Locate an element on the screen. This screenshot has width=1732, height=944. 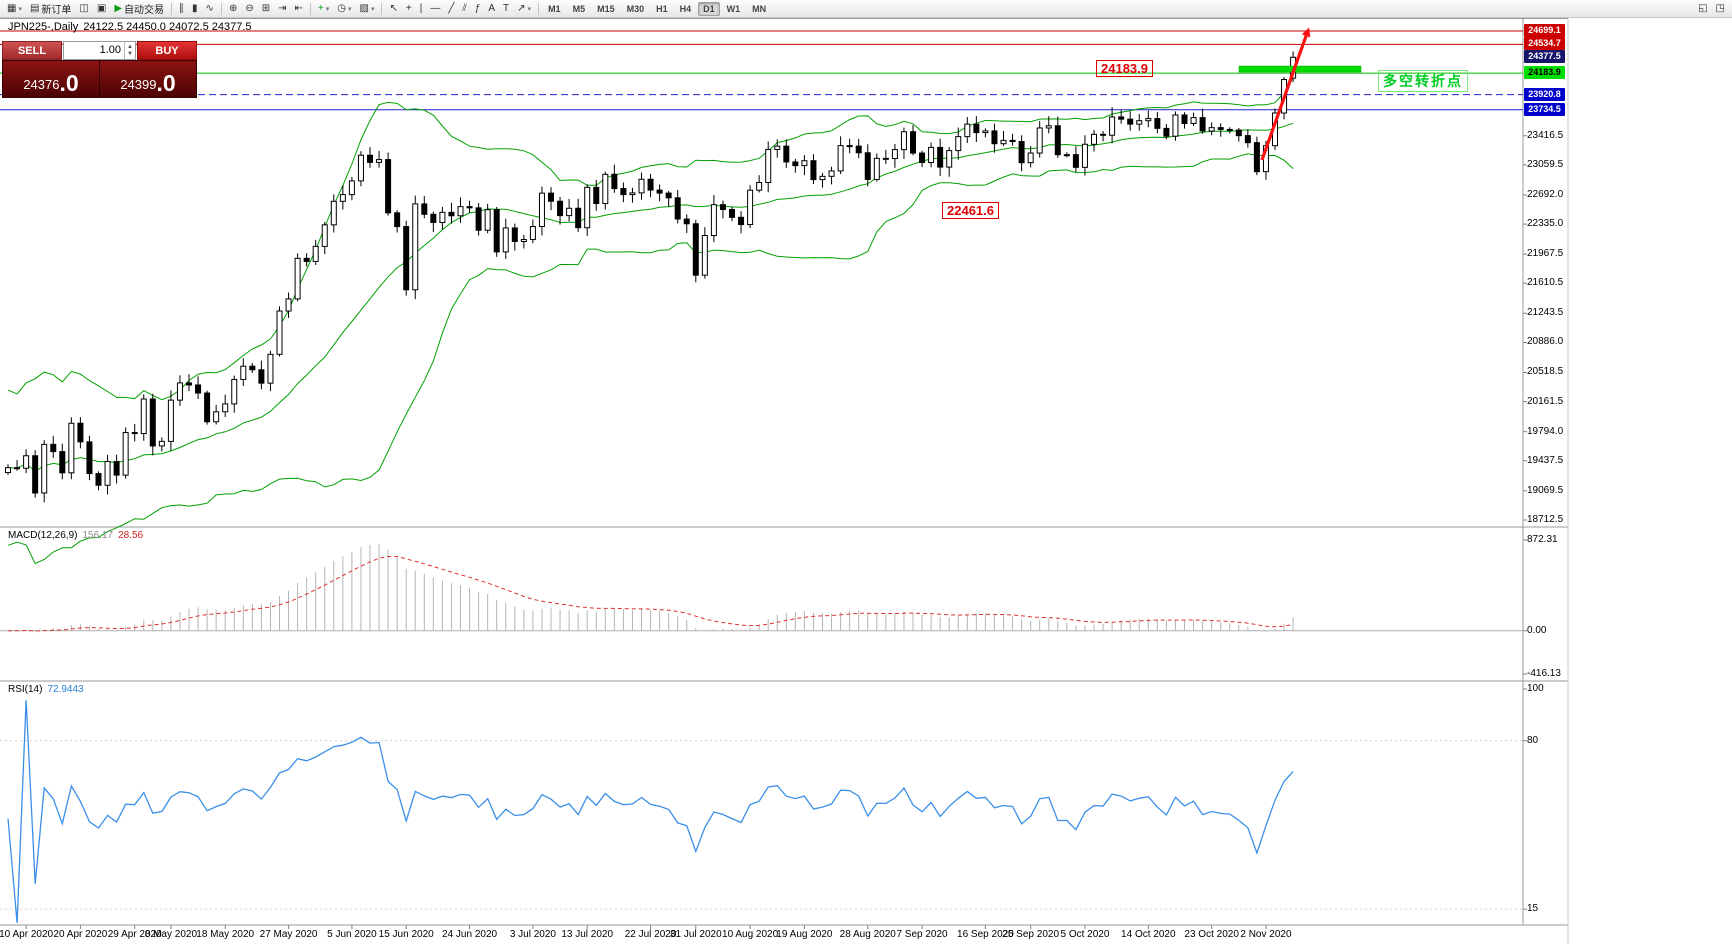
window-restore-button: ◱ is located at coordinates (1702, 9).